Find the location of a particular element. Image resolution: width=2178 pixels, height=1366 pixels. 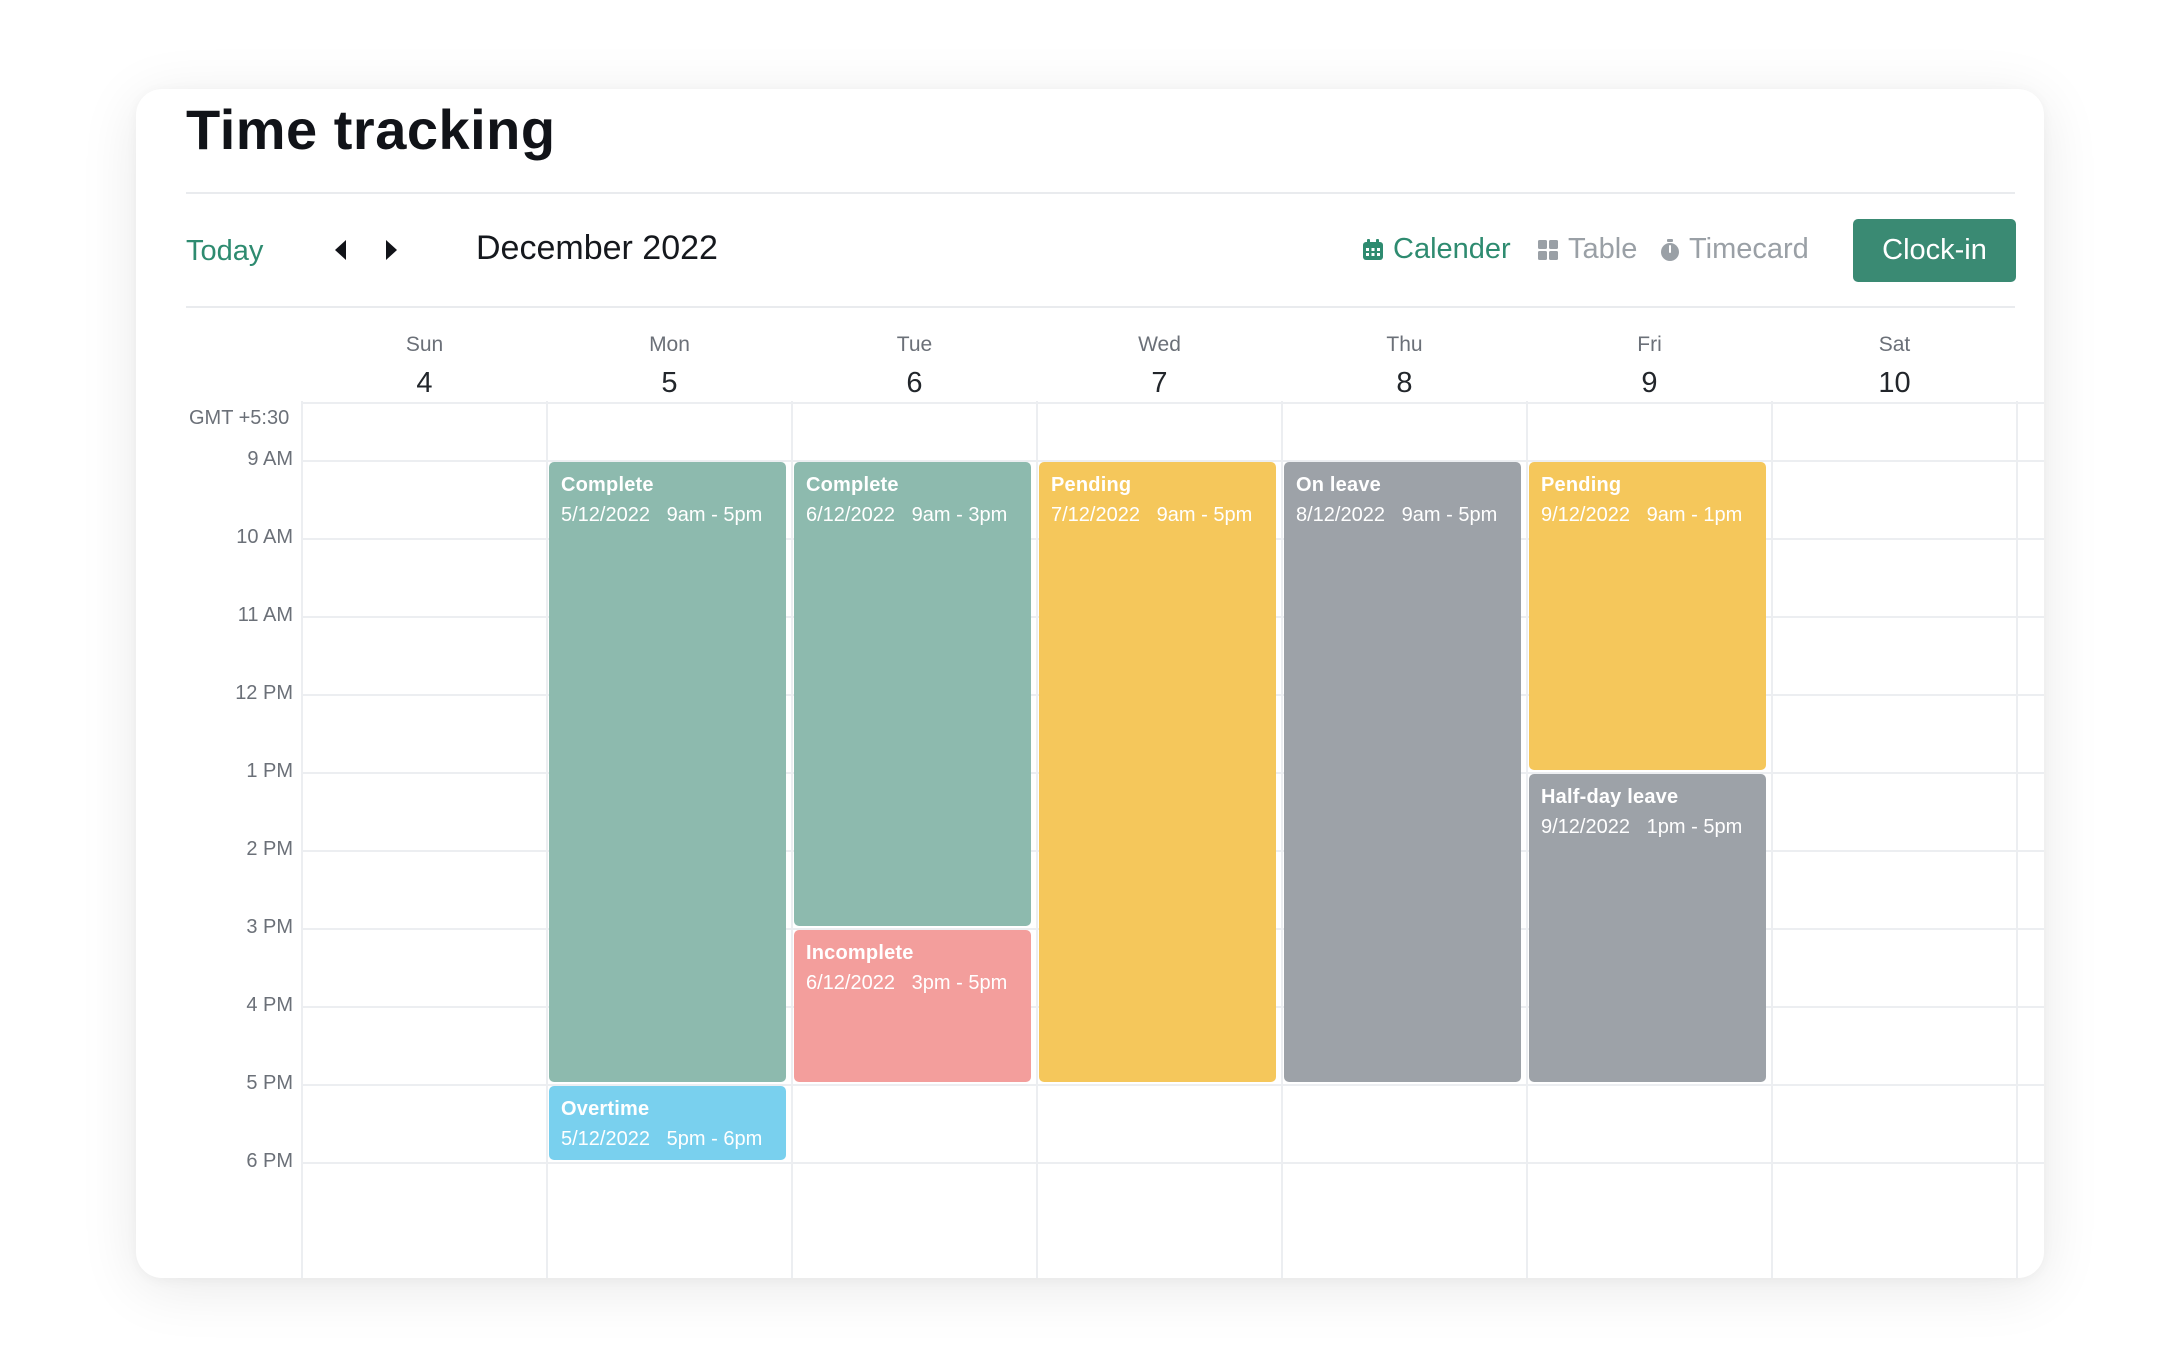

stopwatch-icon is located at coordinates (1670, 249).